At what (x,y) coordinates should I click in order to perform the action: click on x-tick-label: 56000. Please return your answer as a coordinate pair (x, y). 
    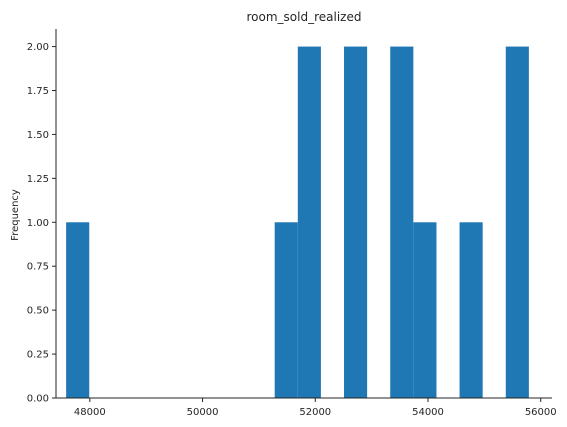
    Looking at the image, I should click on (541, 412).